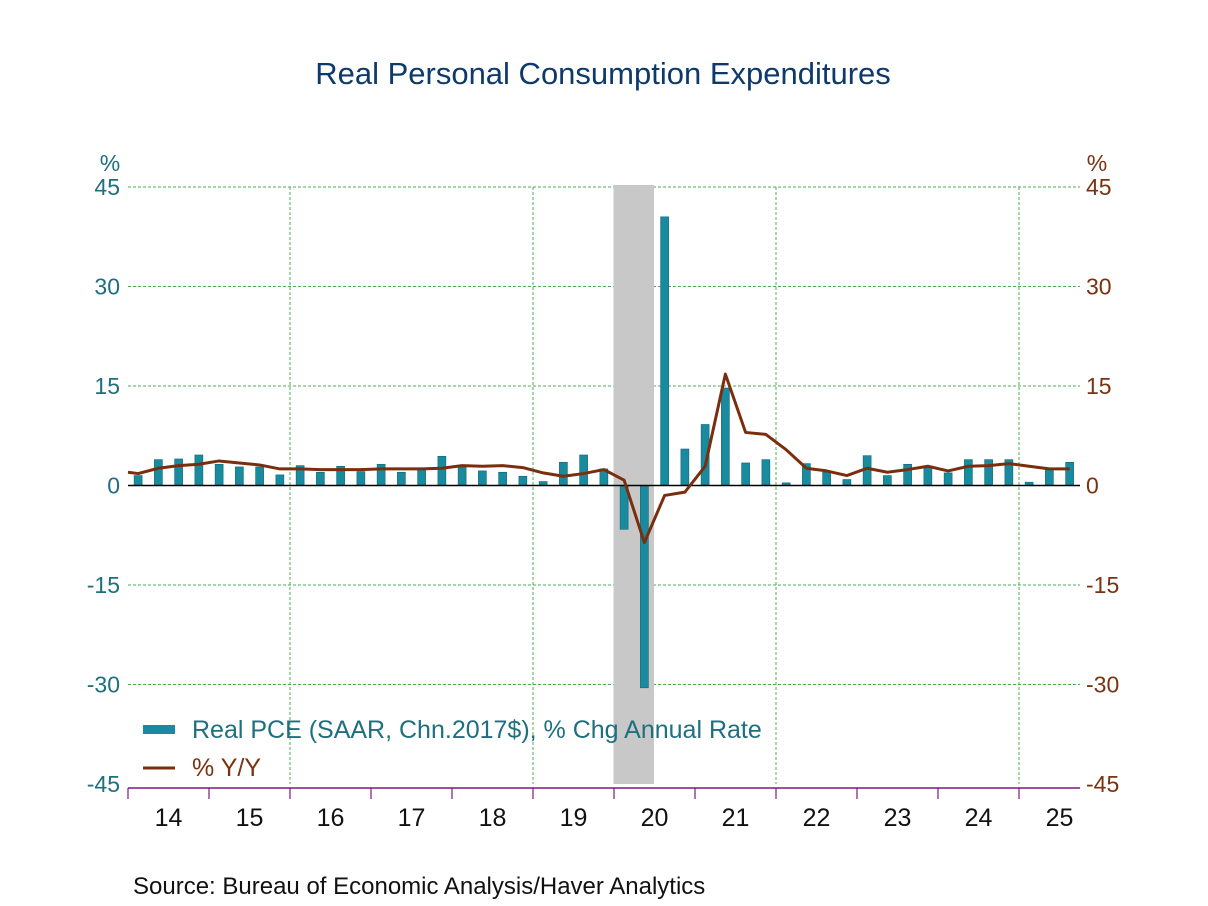 Image resolution: width=1208 pixels, height=906 pixels. What do you see at coordinates (1092, 486) in the screenshot?
I see `right-tick-label: 0` at bounding box center [1092, 486].